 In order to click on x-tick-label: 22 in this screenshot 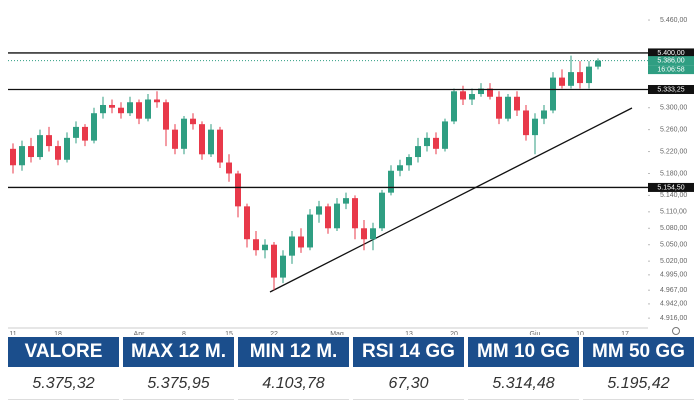, I will do `click(274, 333)`.